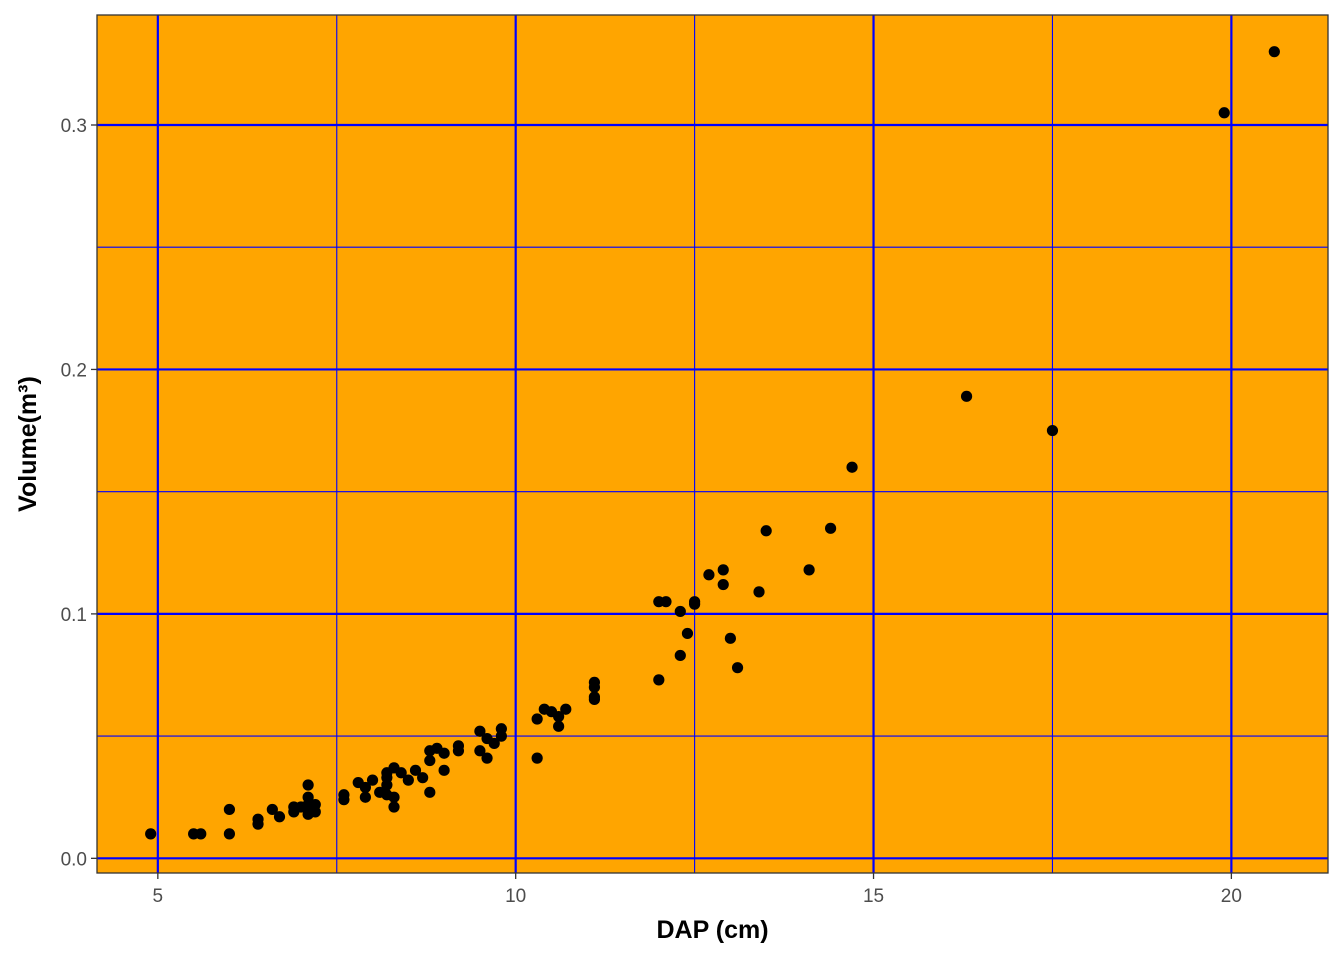  I want to click on y-tick-label: 0.1, so click(74, 615).